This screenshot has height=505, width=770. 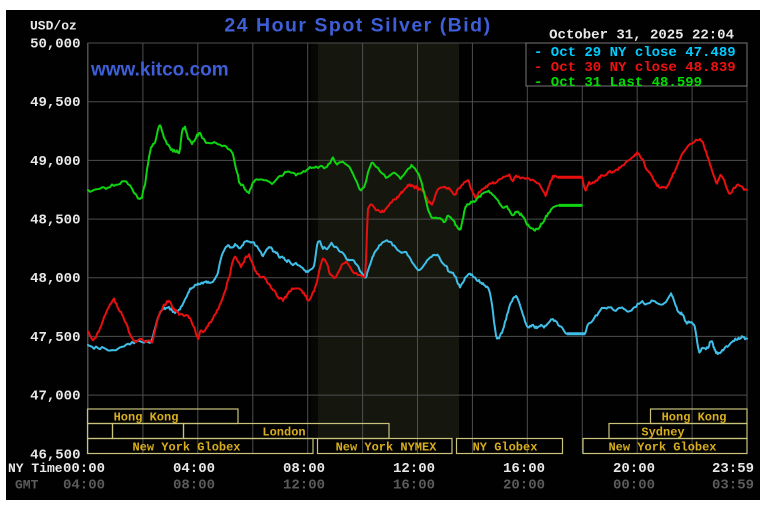 What do you see at coordinates (635, 53) in the screenshot?
I see `svg-text: - Oct 29 NY close 47.489` at bounding box center [635, 53].